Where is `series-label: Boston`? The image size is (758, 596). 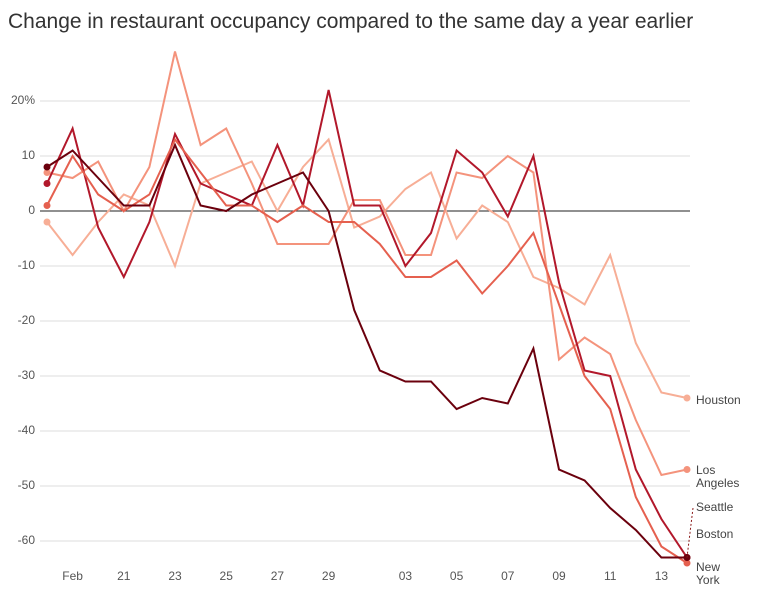
series-label: Boston is located at coordinates (715, 534).